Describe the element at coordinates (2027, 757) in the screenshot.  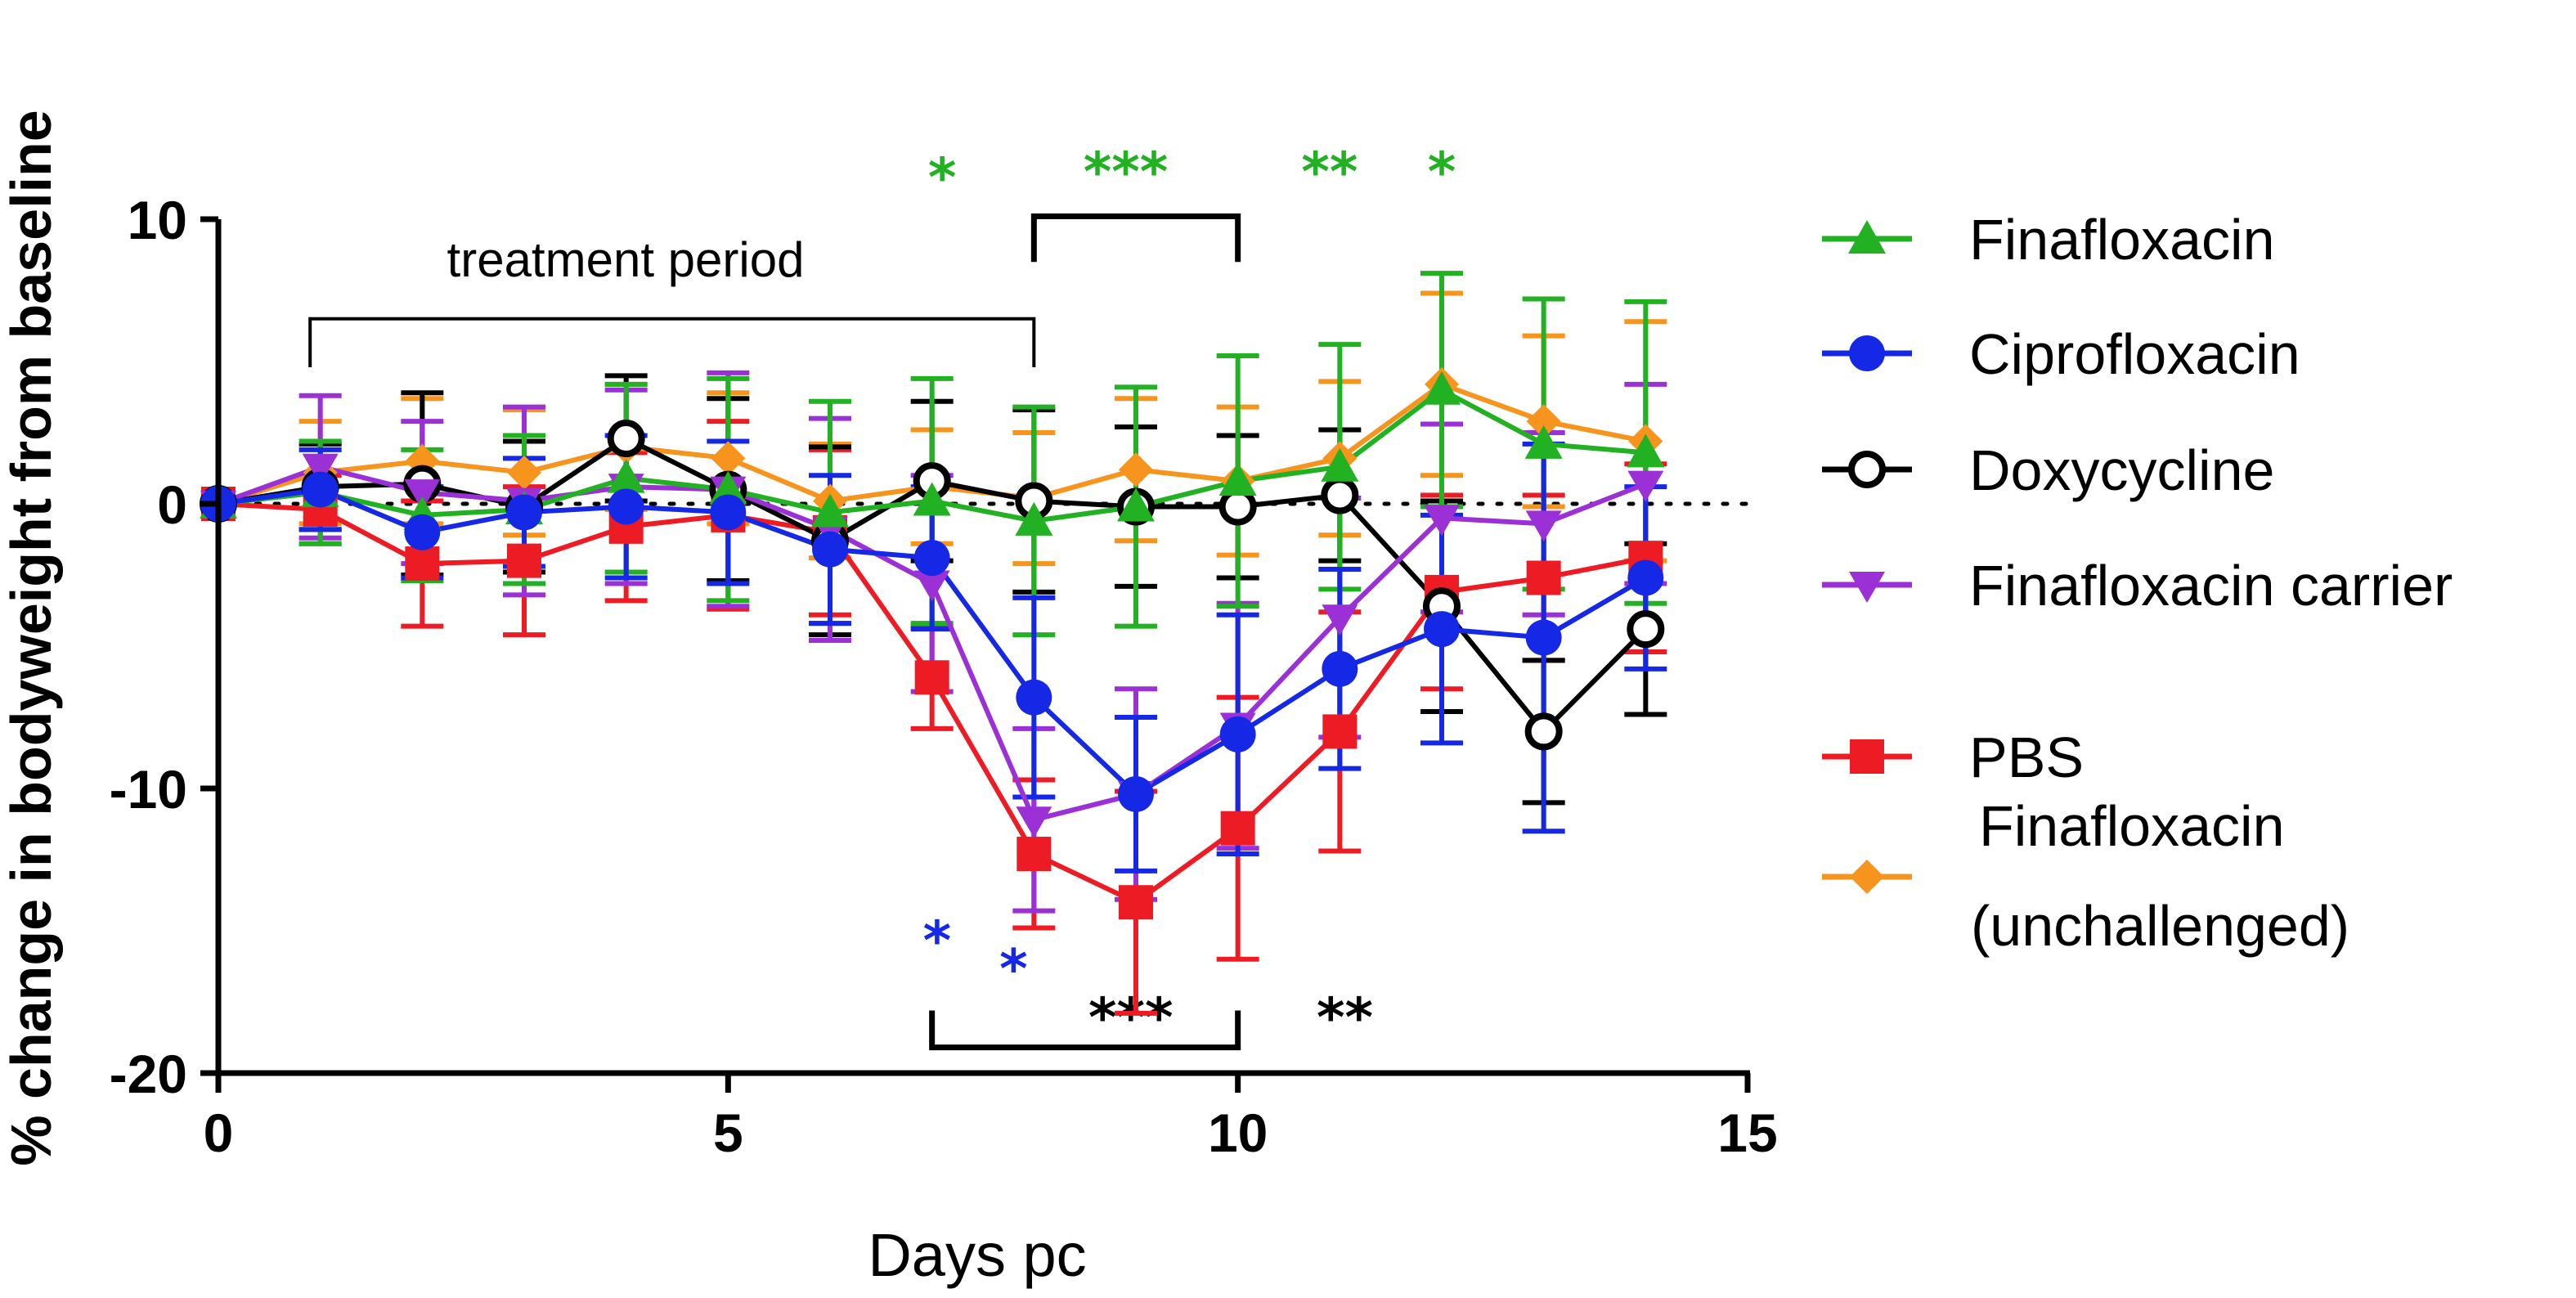
I see `legend-label-pbs: PBS` at that location.